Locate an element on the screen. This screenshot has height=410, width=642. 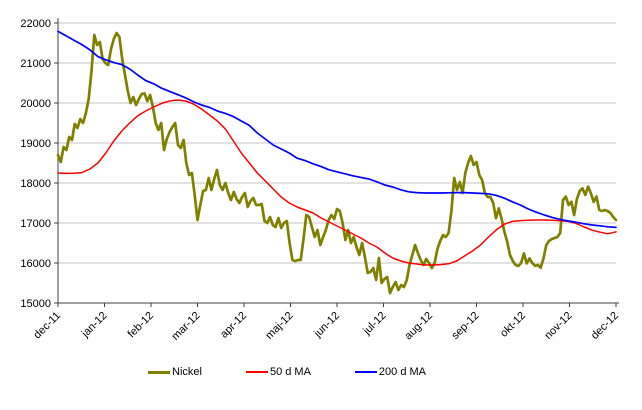
x-tick-label: dec-12 is located at coordinates (605, 326).